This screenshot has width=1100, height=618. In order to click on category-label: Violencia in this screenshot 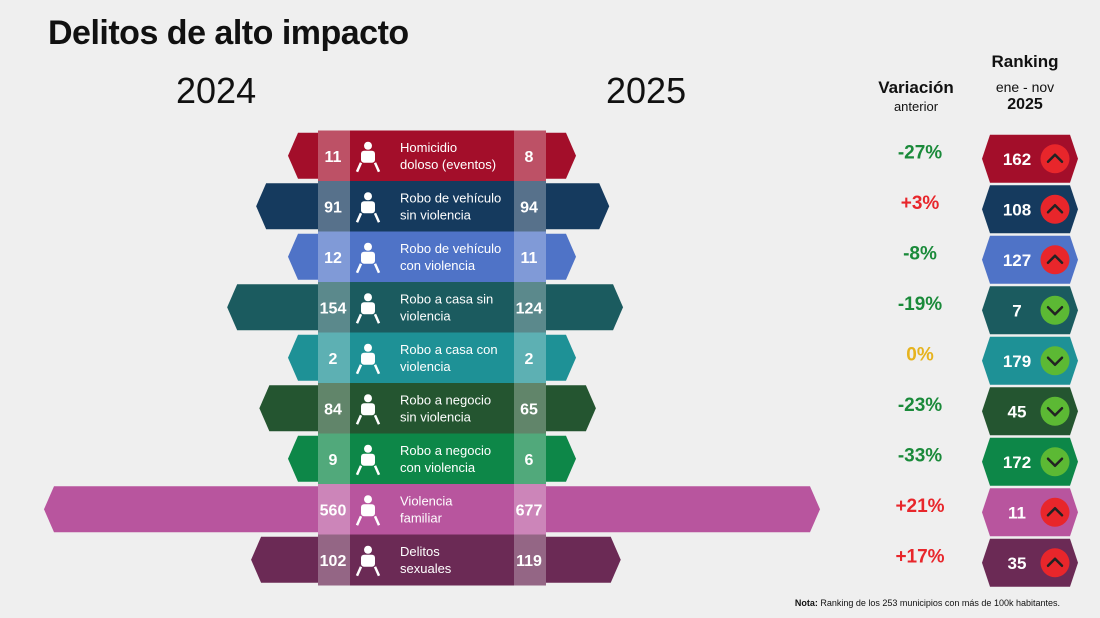, I will do `click(426, 500)`.